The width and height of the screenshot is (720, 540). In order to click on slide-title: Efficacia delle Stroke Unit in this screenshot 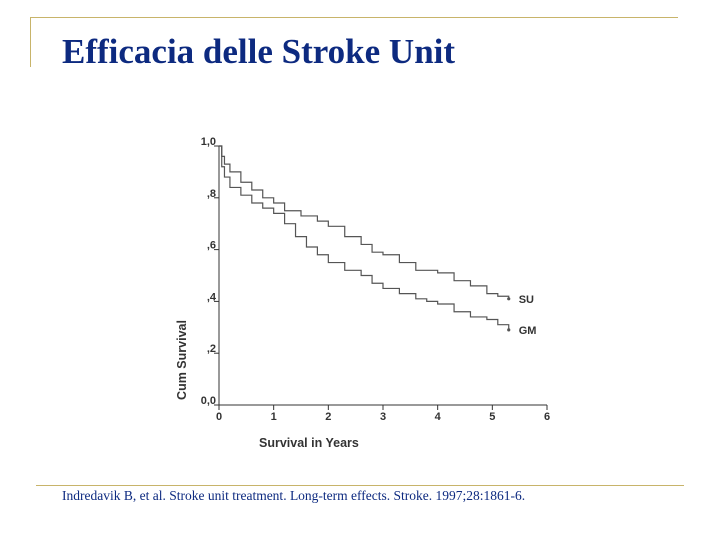, I will do `click(259, 51)`.